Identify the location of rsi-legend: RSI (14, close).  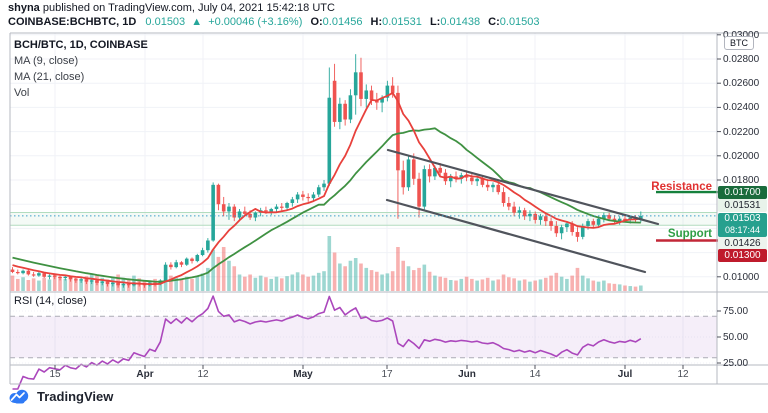
(50, 301).